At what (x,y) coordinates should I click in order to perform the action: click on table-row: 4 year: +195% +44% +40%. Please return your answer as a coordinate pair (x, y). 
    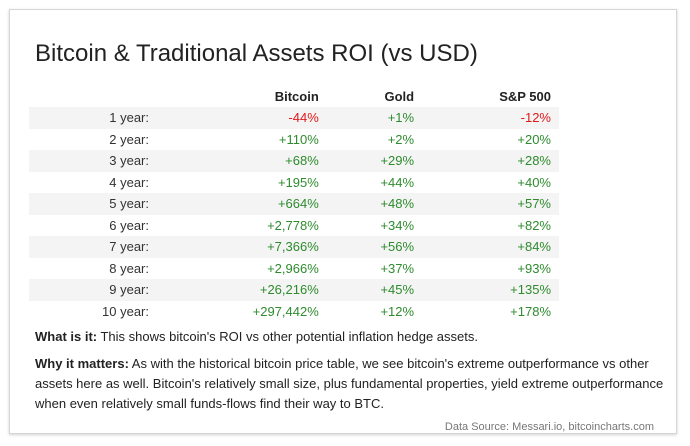
    Looking at the image, I should click on (294, 183).